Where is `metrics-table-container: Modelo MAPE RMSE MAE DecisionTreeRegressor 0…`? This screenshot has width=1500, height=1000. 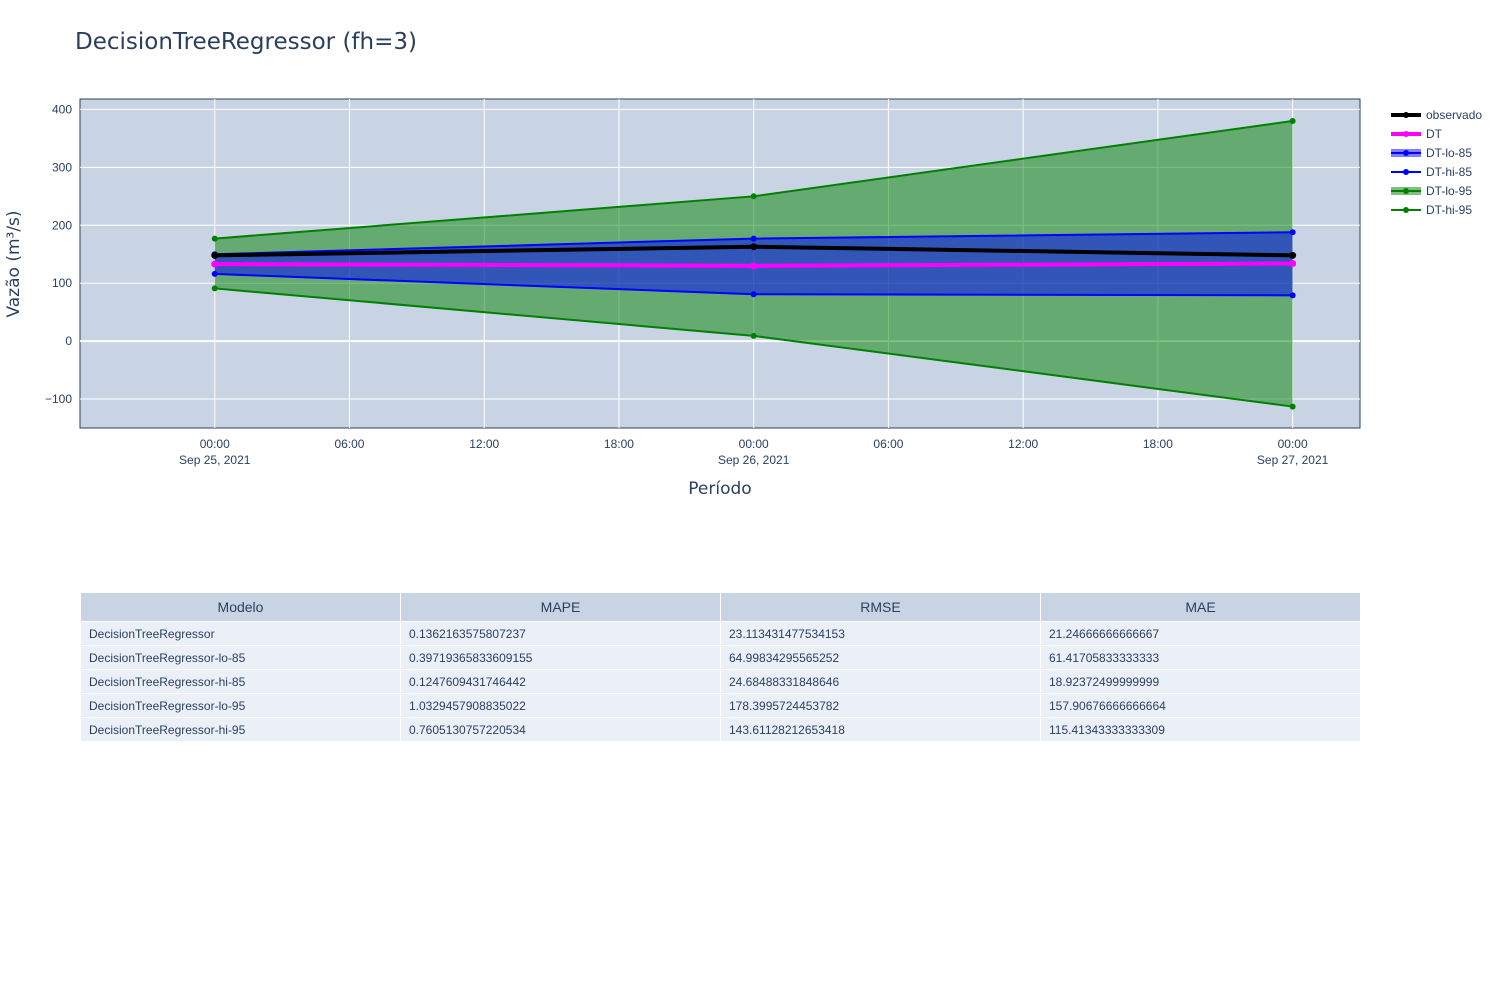
metrics-table-container: Modelo MAPE RMSE MAE DecisionTreeRegressor 0… is located at coordinates (720, 667).